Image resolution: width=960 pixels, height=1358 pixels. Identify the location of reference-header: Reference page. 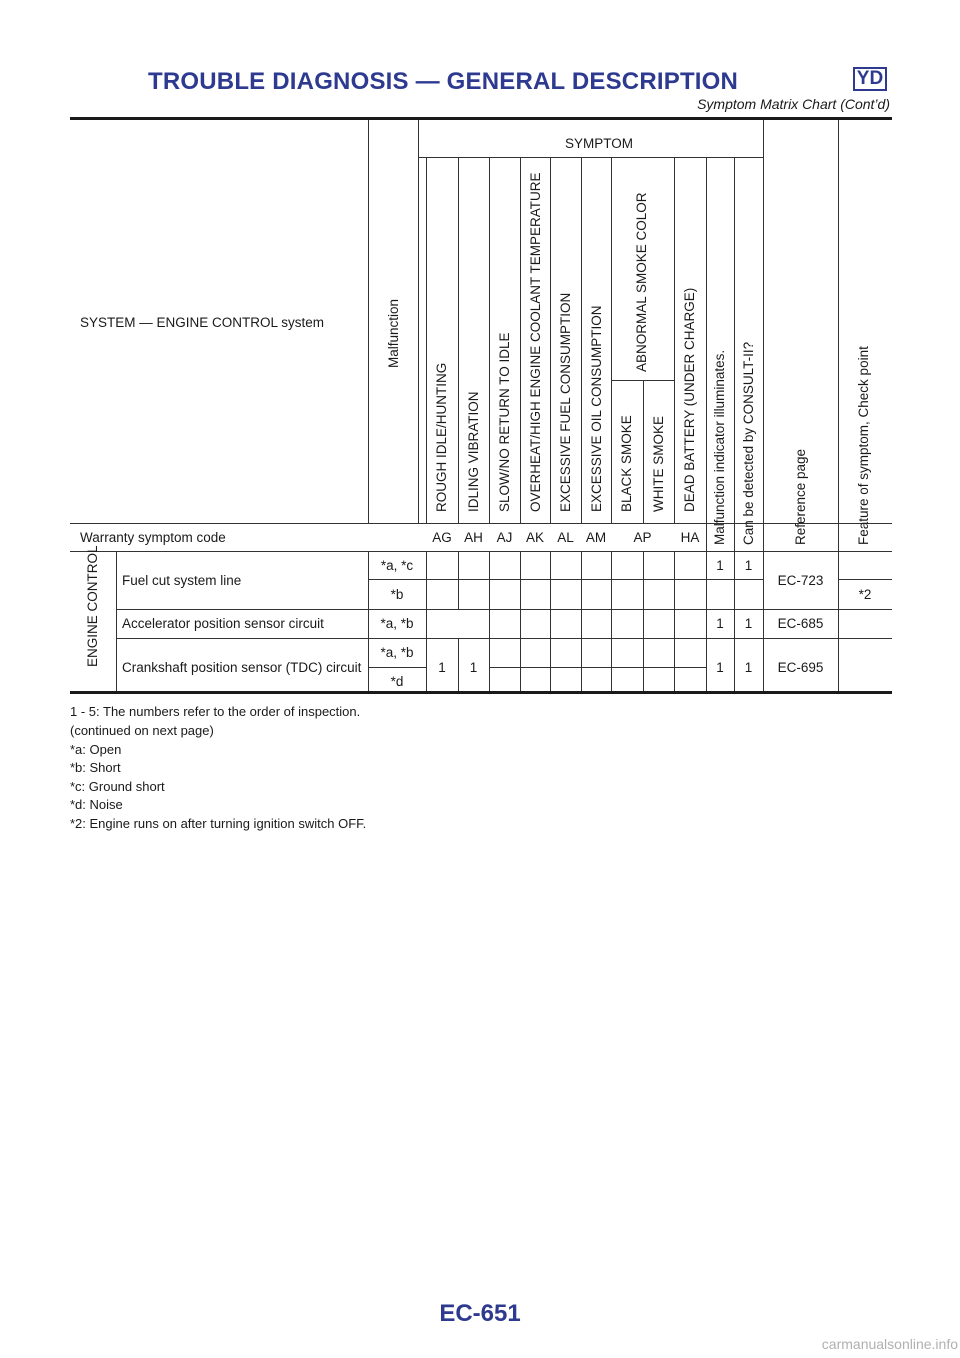
(800, 496).